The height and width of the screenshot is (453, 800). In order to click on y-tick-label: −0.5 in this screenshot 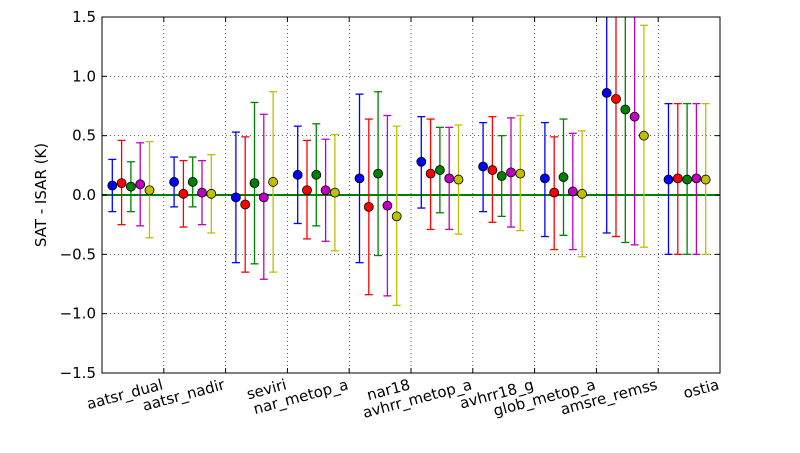, I will do `click(78, 254)`.